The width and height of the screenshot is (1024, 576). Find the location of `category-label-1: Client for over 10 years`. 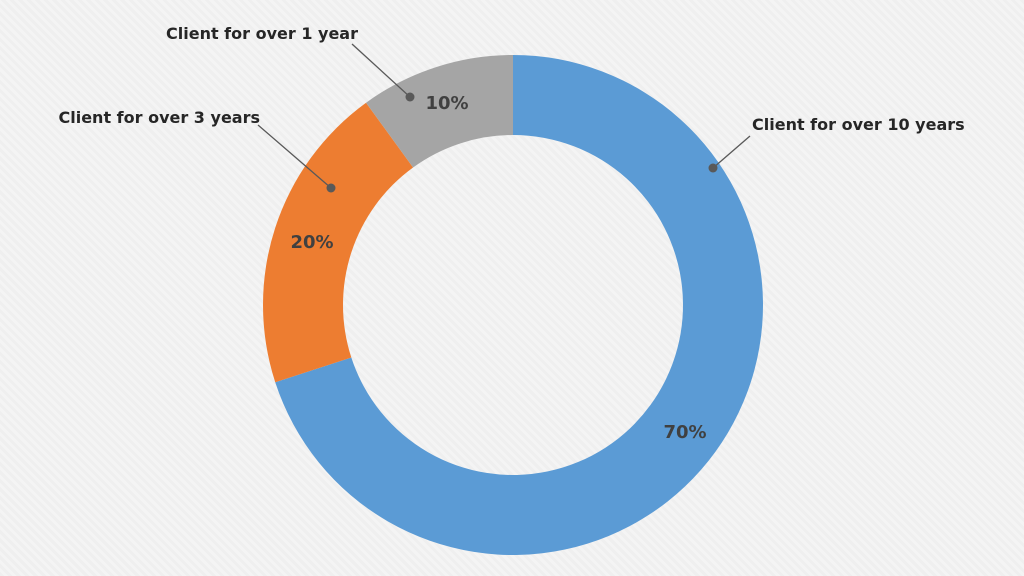

category-label-1: Client for over 10 years is located at coordinates (858, 124).